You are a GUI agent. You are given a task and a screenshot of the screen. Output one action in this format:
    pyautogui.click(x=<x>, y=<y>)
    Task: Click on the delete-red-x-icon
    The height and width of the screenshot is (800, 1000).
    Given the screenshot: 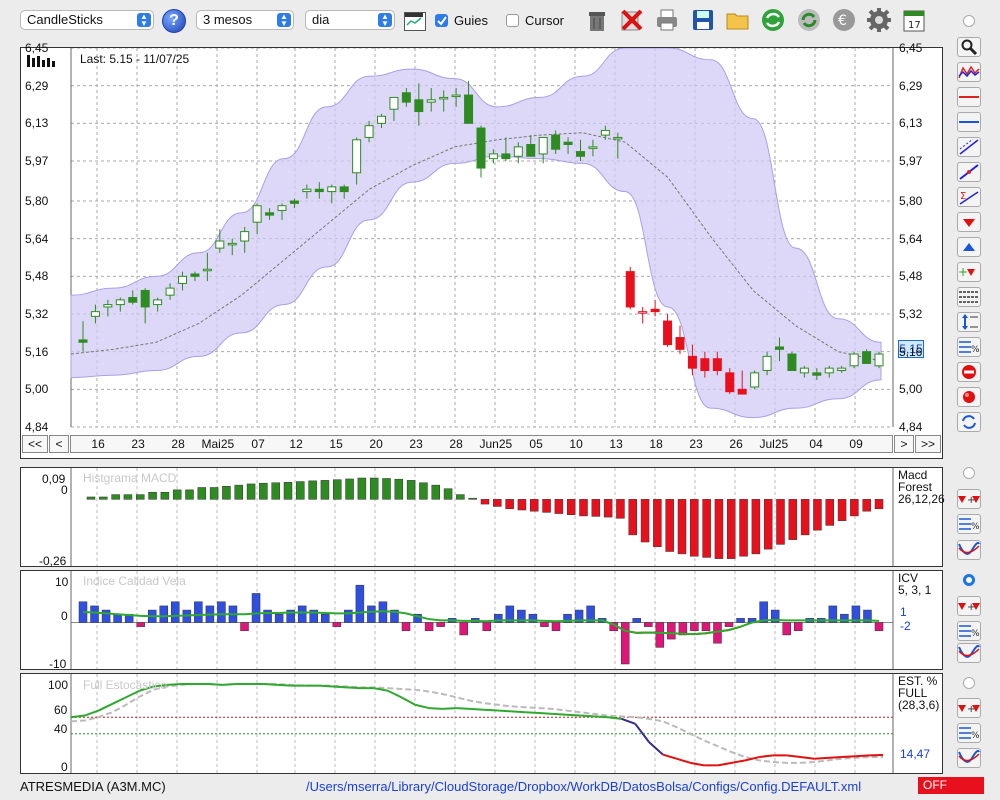 What is the action you would take?
    pyautogui.click(x=632, y=20)
    